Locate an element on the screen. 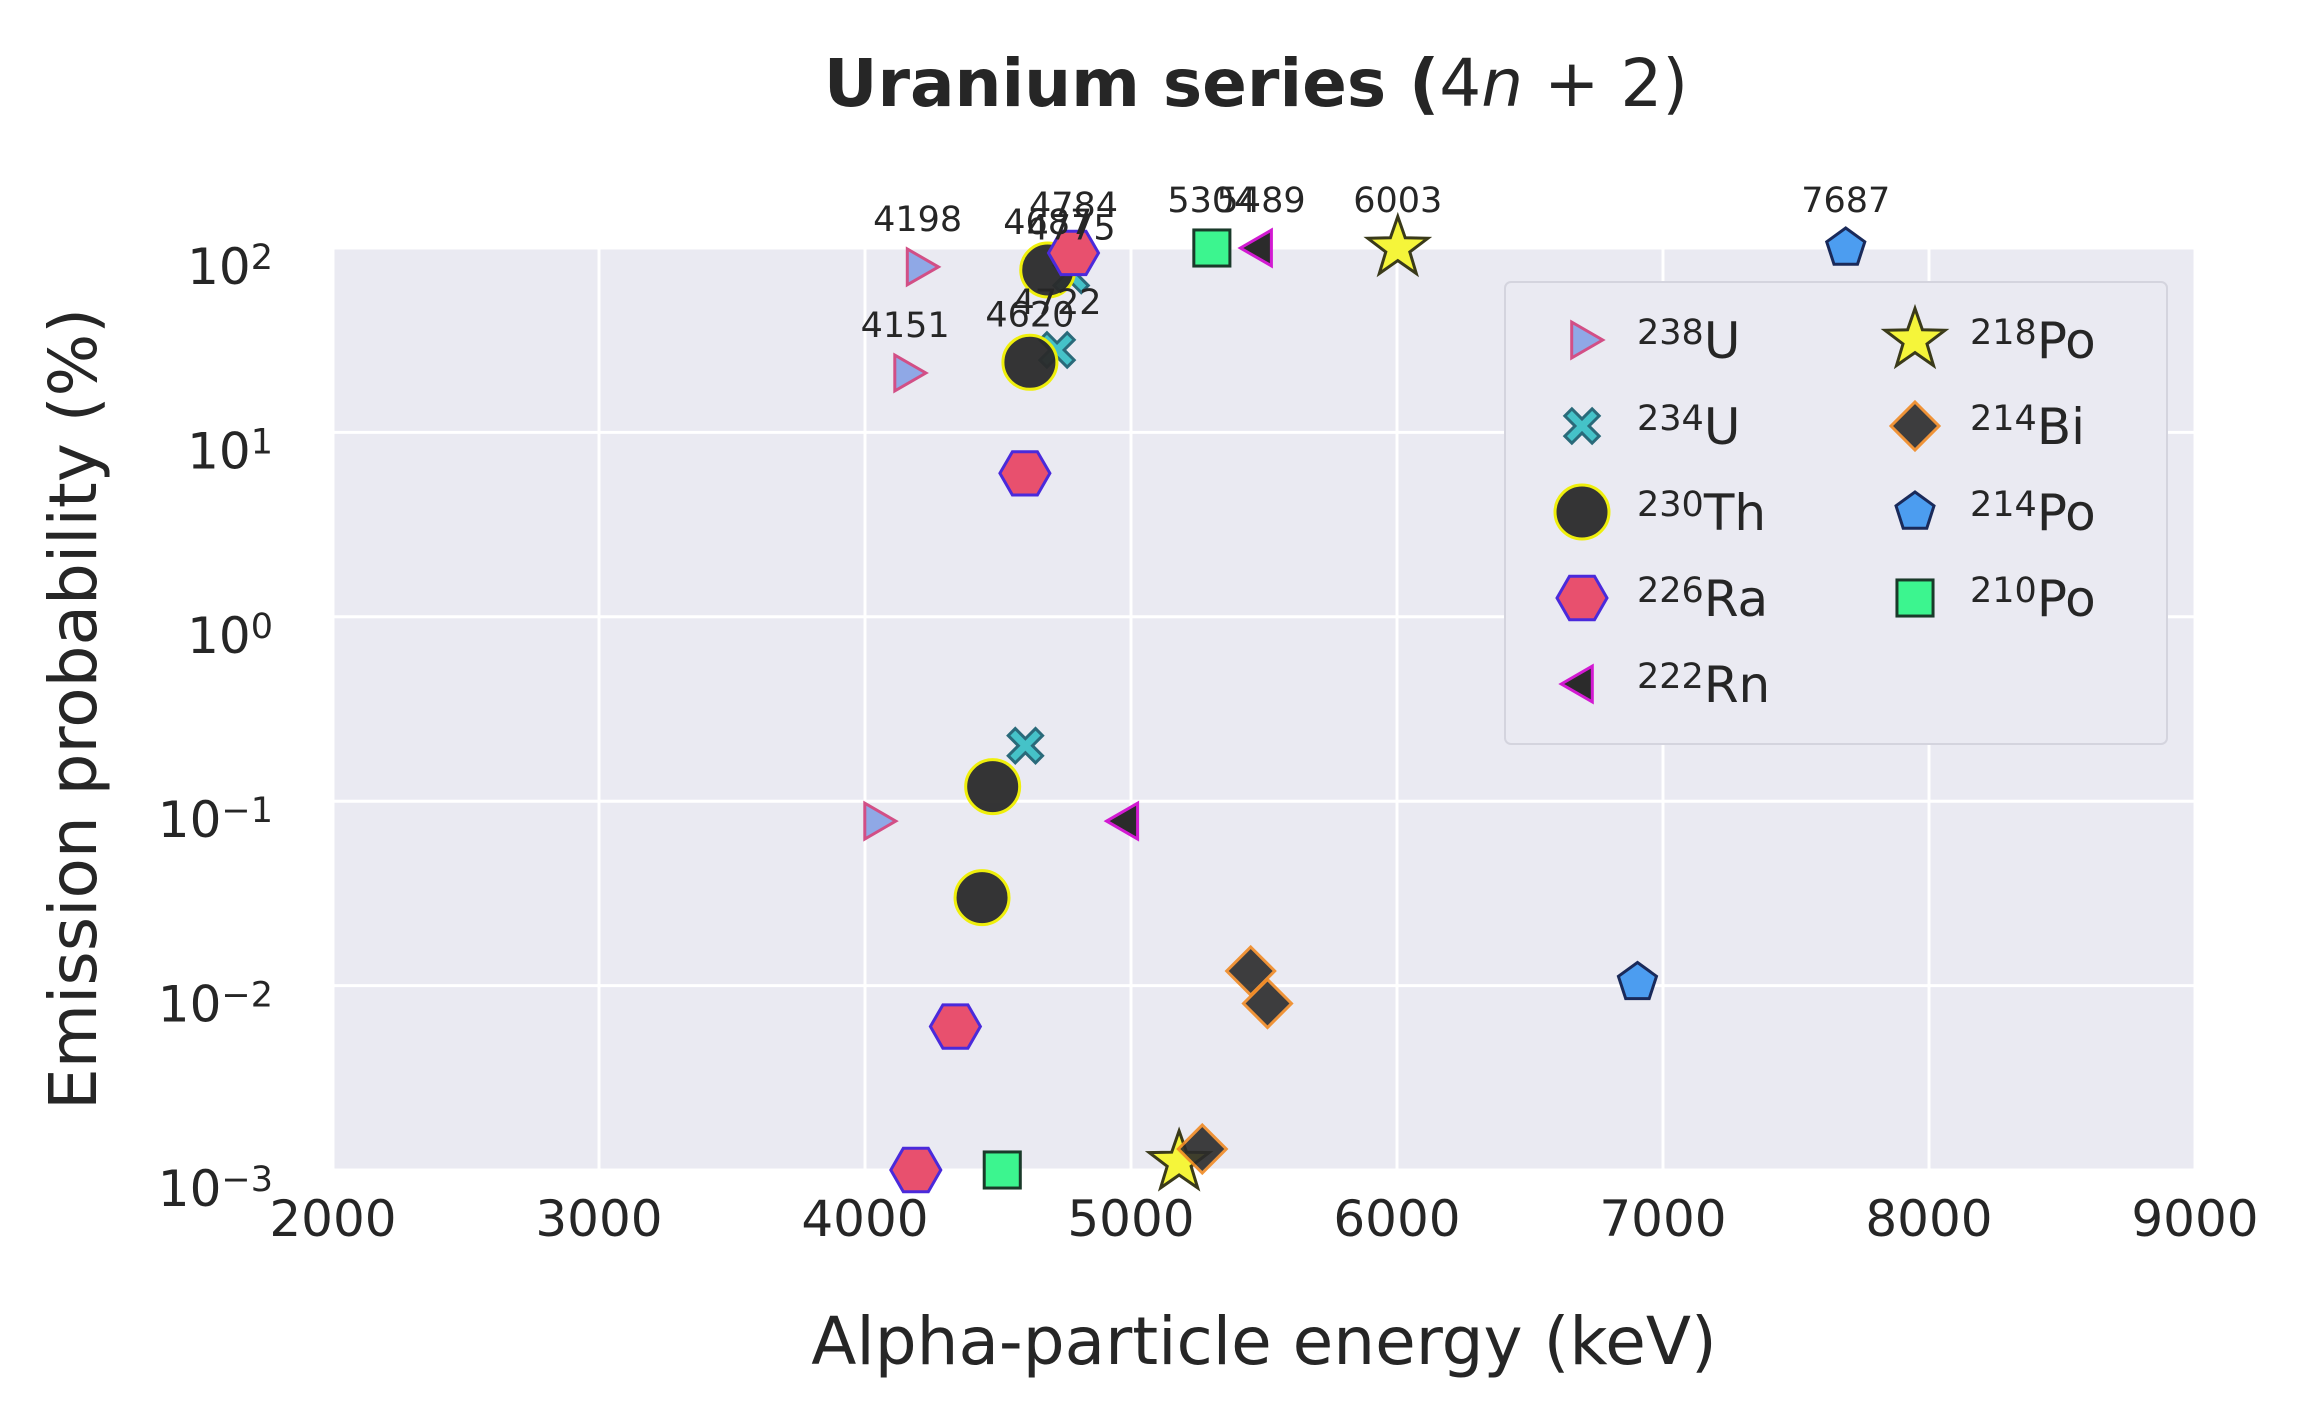 The width and height of the screenshot is (2312, 1424). y-tick-exponent: −1 is located at coordinates (247, 812).